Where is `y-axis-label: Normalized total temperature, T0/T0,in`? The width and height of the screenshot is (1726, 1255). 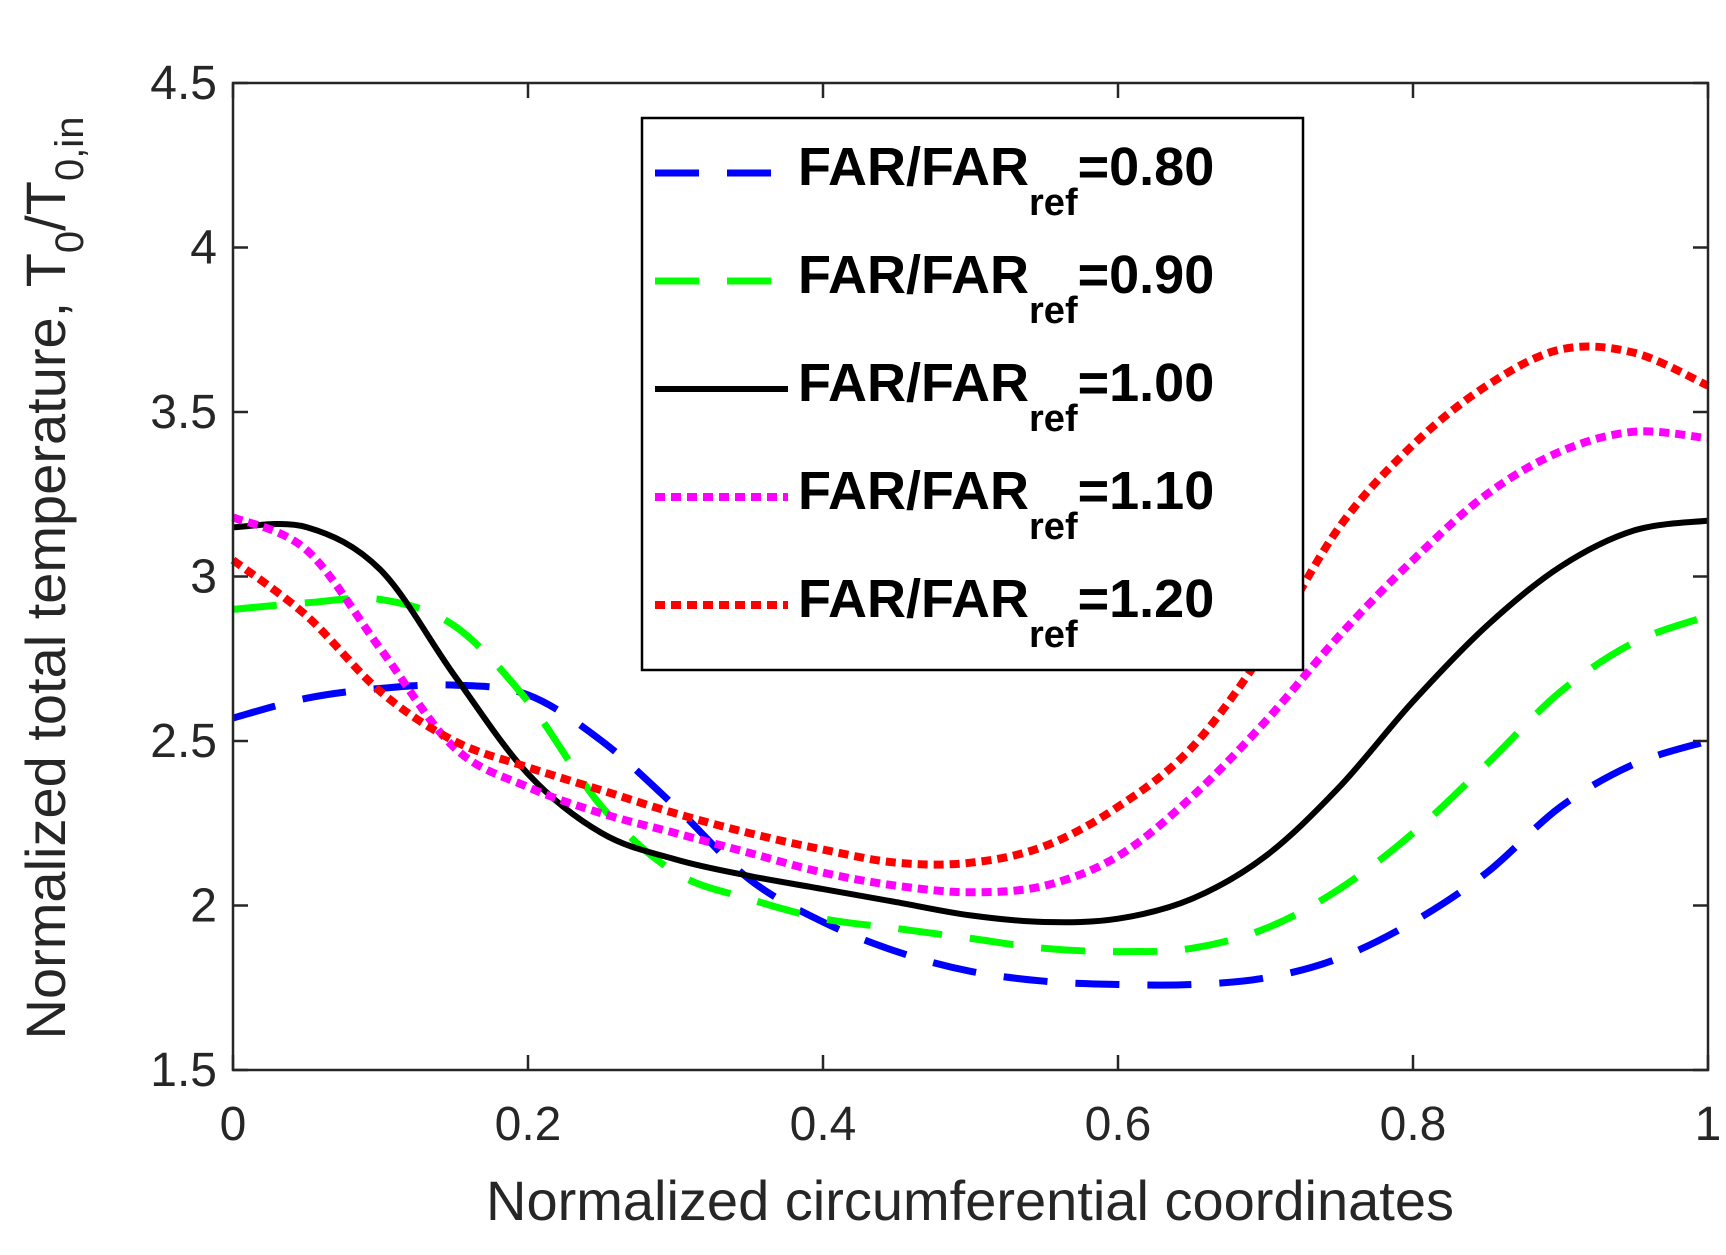
y-axis-label: Normalized total temperature, T0/T0,in is located at coordinates (53, 578).